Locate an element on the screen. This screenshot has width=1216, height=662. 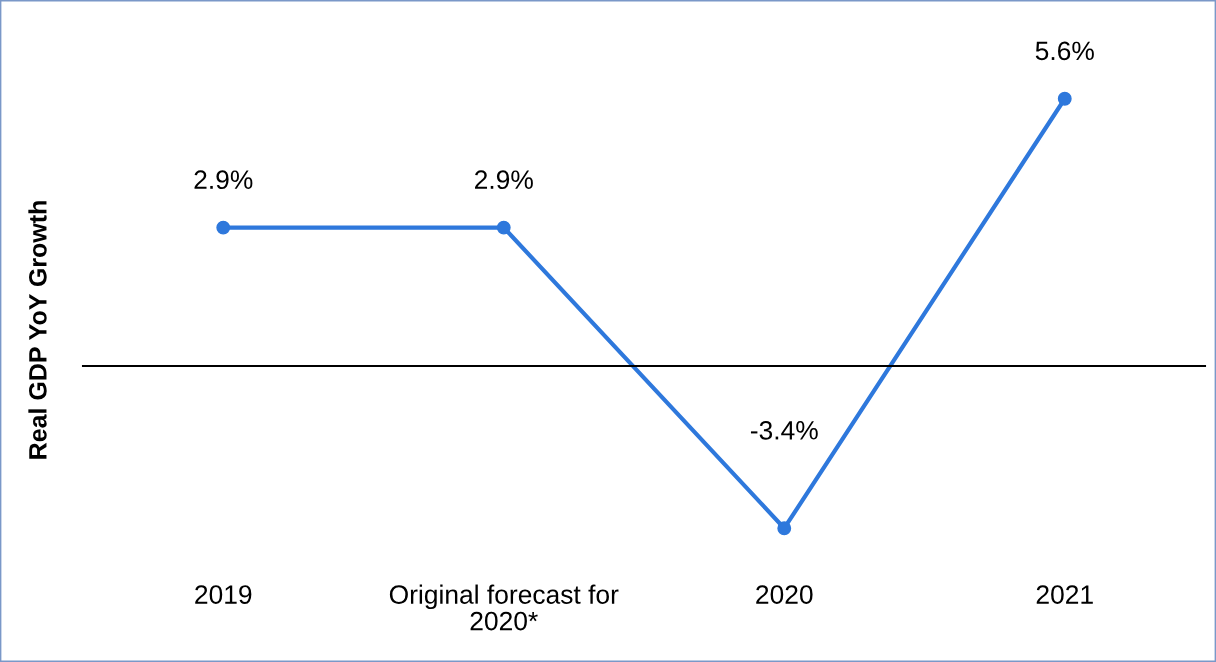
x-tick-label: 2020 is located at coordinates (784, 594).